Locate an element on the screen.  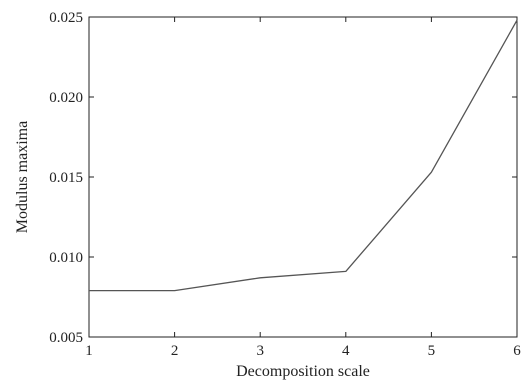
y-tick-label: 0.010 is located at coordinates (66, 258).